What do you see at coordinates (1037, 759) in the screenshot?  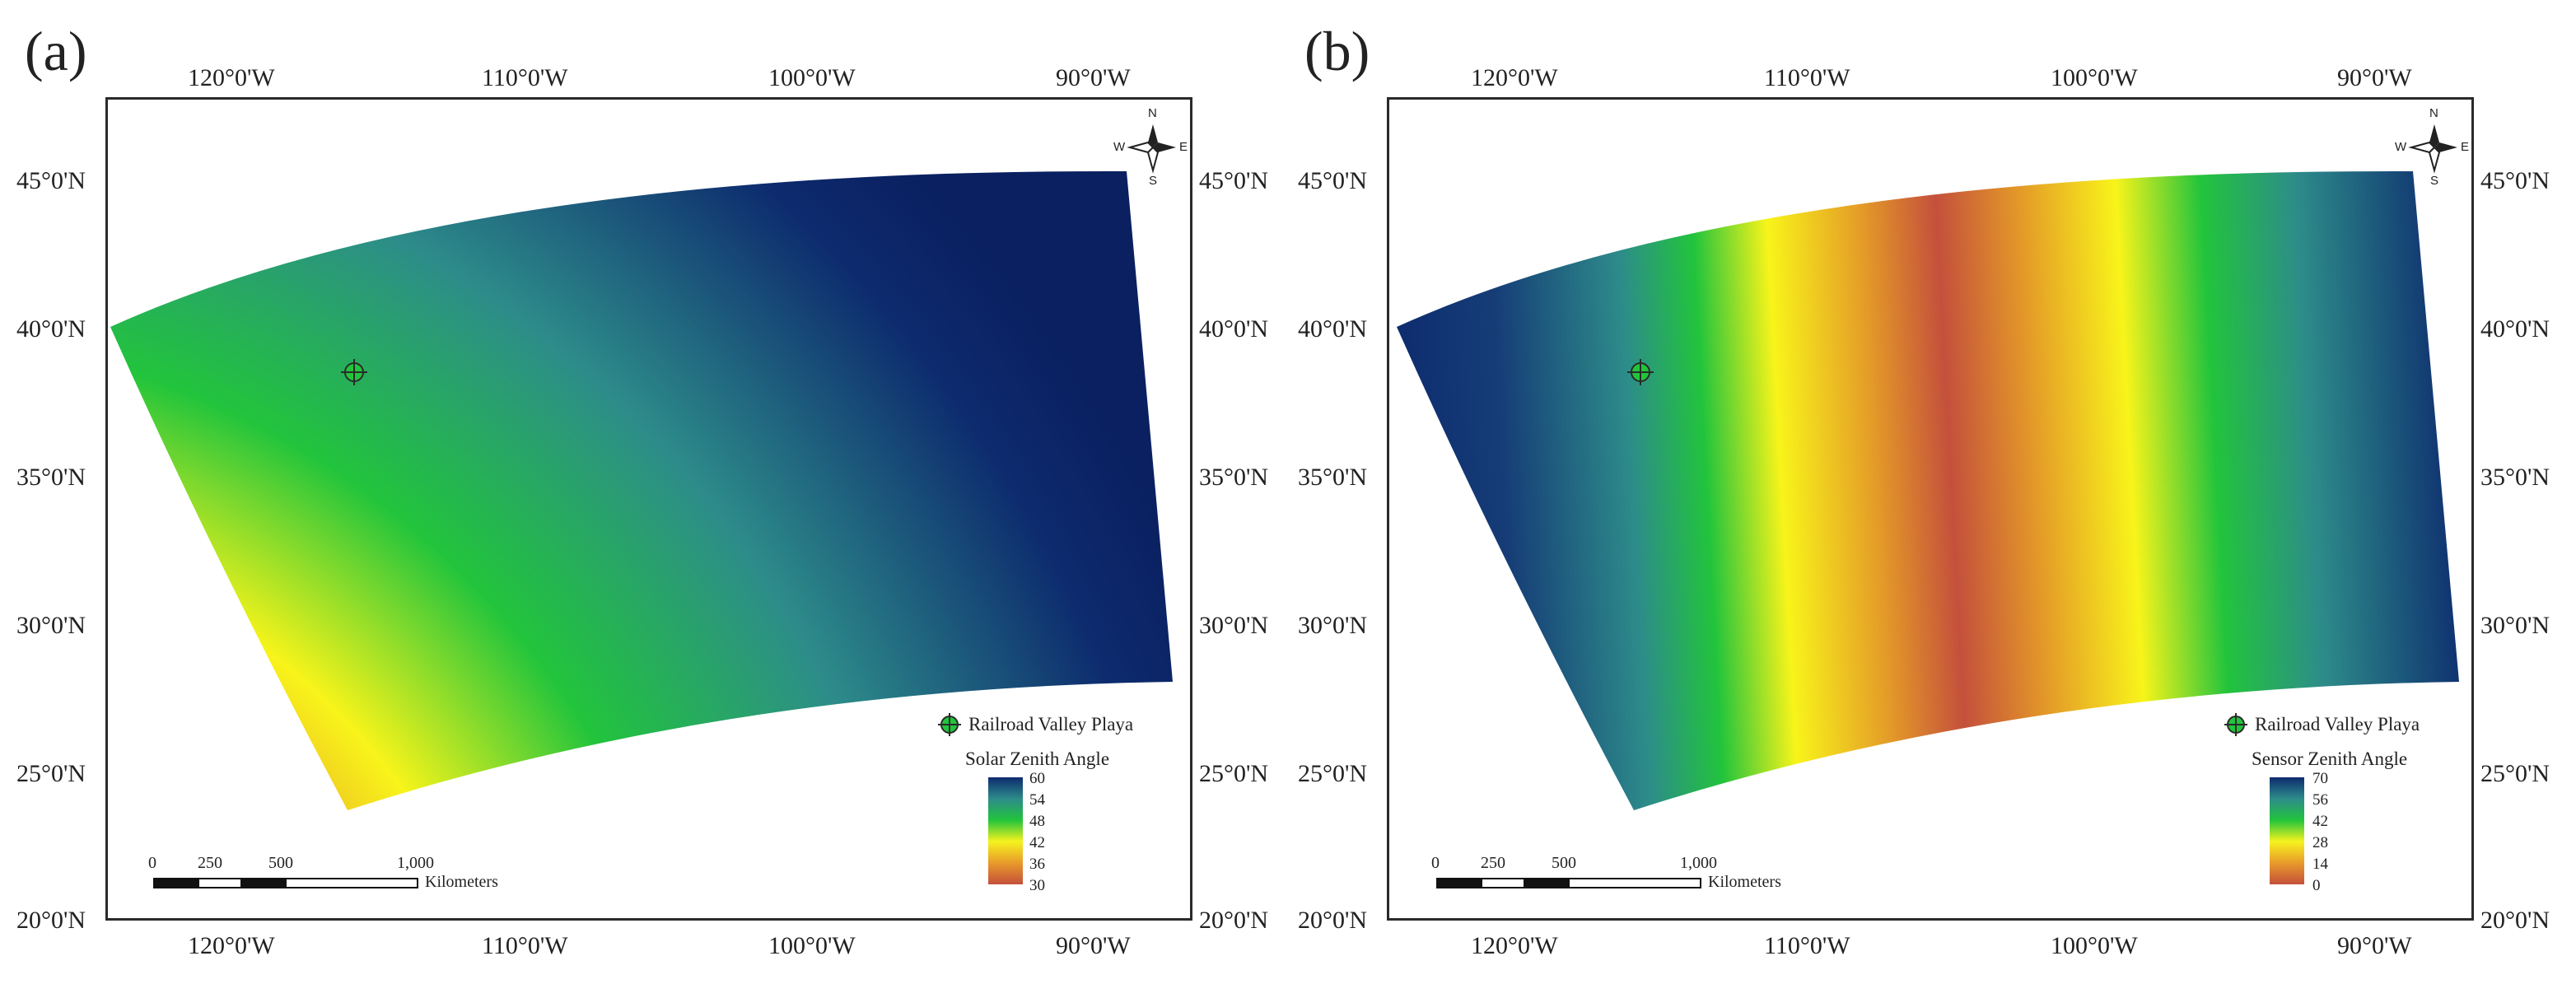 I see `legend-title: Solar Zenith Angle` at bounding box center [1037, 759].